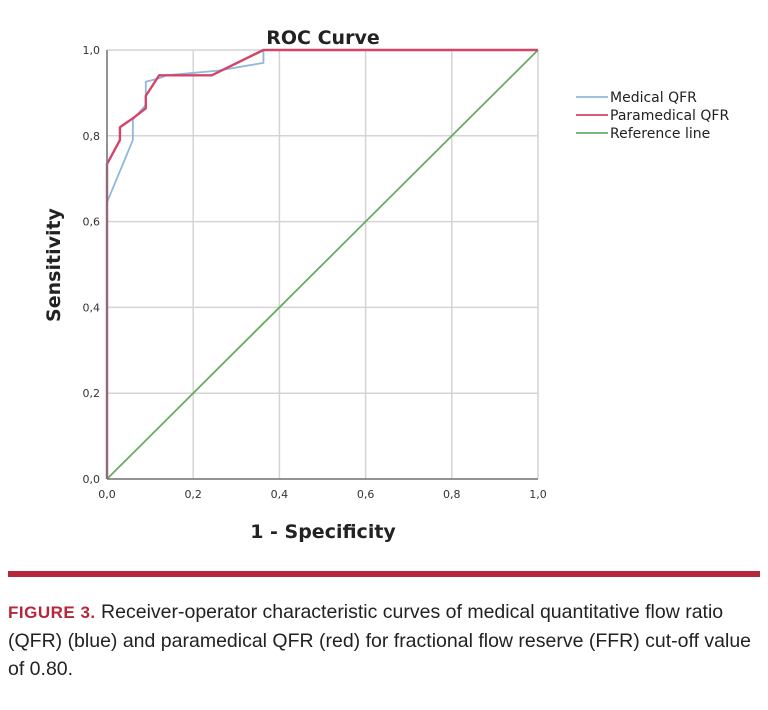  Describe the element at coordinates (193, 494) in the screenshot. I see `x-tick-label: 0,2` at that location.